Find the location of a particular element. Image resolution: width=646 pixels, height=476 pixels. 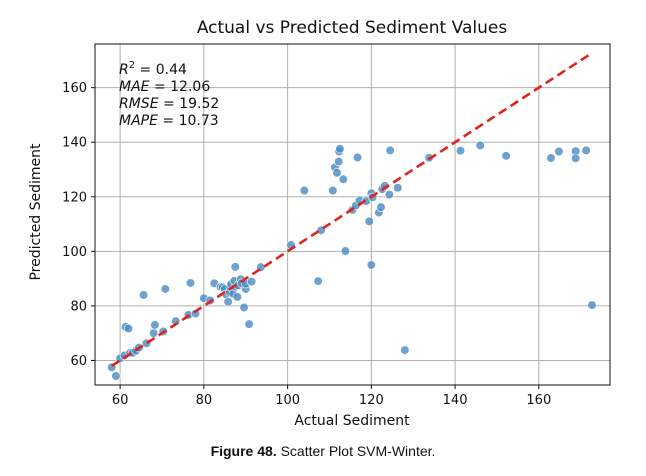

y-tick-label: 80 is located at coordinates (78, 306).